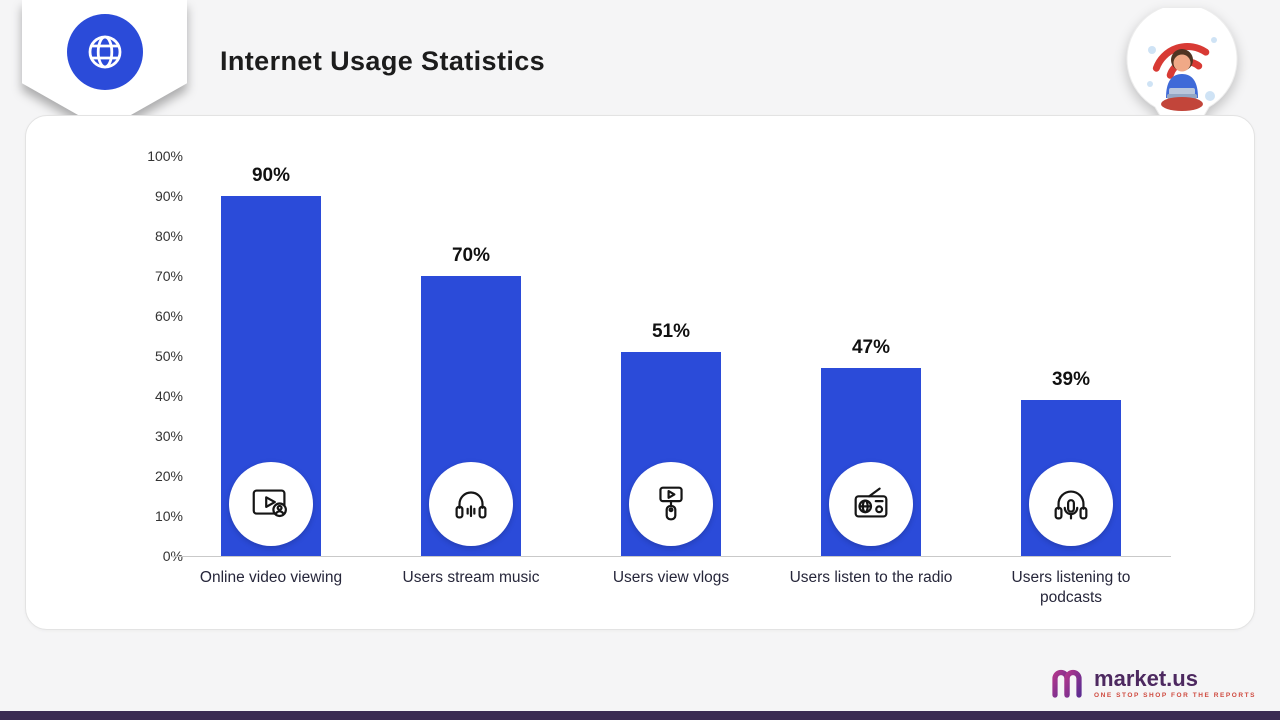  I want to click on category-label: Online video viewing, so click(271, 577).